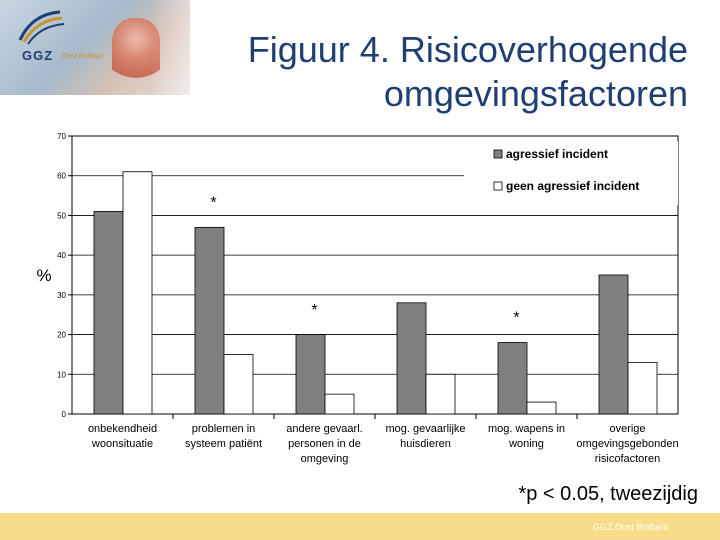 This screenshot has width=720, height=540. I want to click on legend-label: agressief incident, so click(557, 154).